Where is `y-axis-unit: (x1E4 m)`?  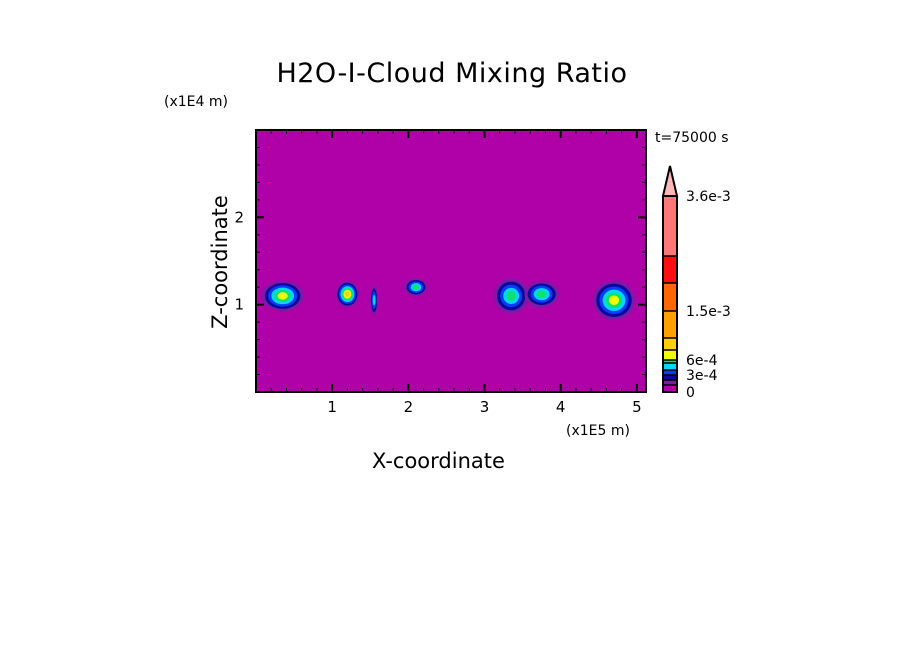 y-axis-unit: (x1E4 m) is located at coordinates (196, 102).